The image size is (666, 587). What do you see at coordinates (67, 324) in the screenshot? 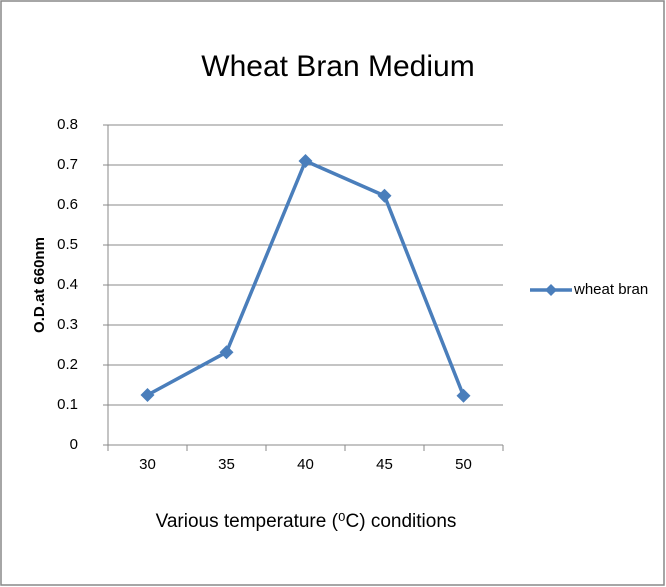
I see `y-tick-label: 0.3` at bounding box center [67, 324].